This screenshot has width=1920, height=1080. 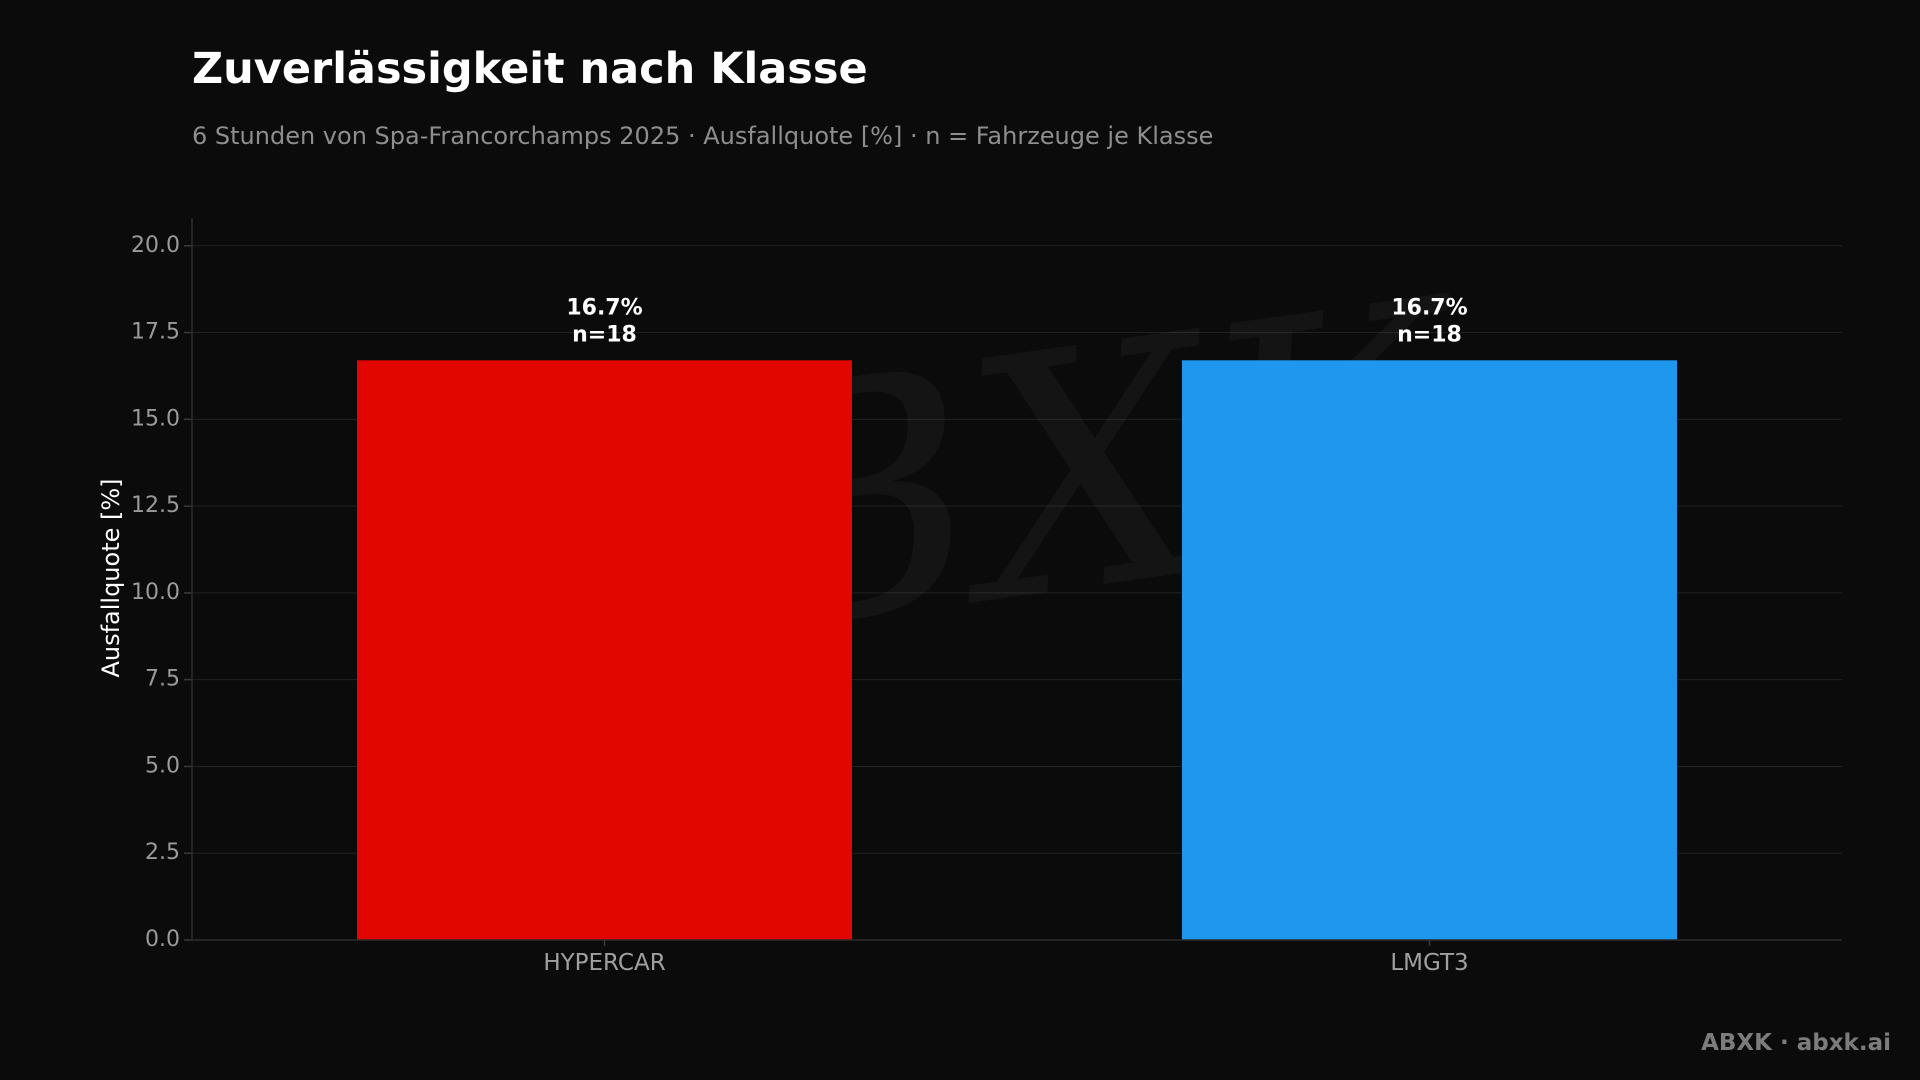 What do you see at coordinates (162, 679) in the screenshot?
I see `y-tick-label: 7.5` at bounding box center [162, 679].